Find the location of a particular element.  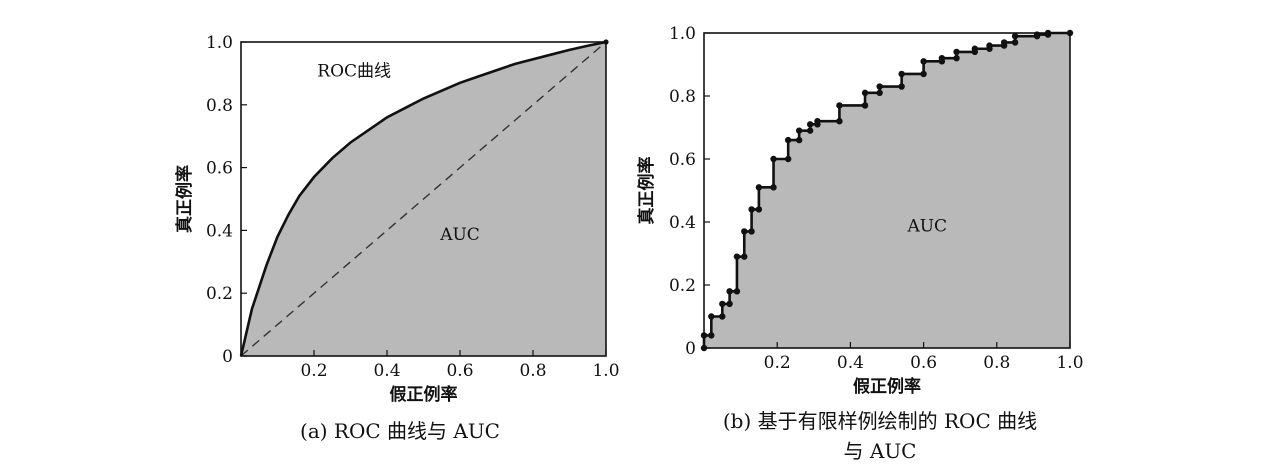

roc-curve-label: ROC曲线 is located at coordinates (354, 72).